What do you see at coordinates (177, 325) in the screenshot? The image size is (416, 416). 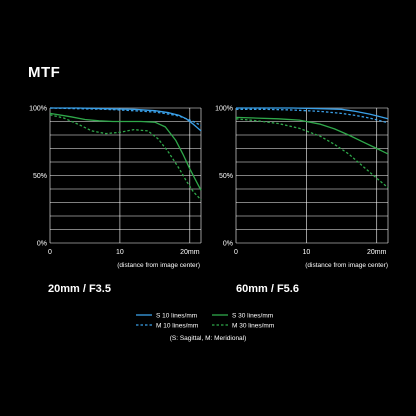 I see `legend-label: M 10 lines/mm` at bounding box center [177, 325].